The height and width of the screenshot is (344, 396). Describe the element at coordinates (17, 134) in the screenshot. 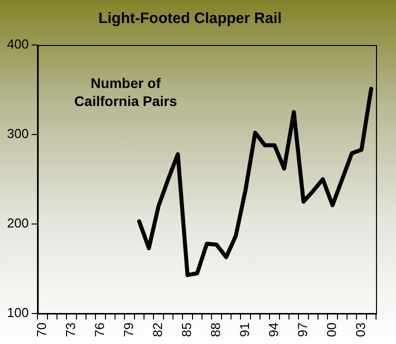

I see `y-tick-label: 300` at that location.